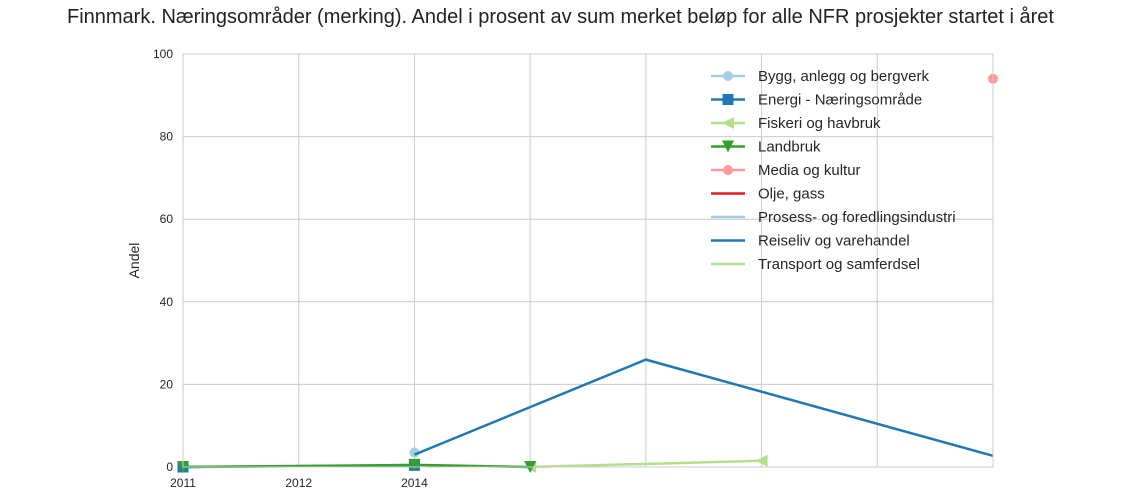 Image resolution: width=1121 pixels, height=501 pixels. I want to click on y-tick-label: 60, so click(167, 219).